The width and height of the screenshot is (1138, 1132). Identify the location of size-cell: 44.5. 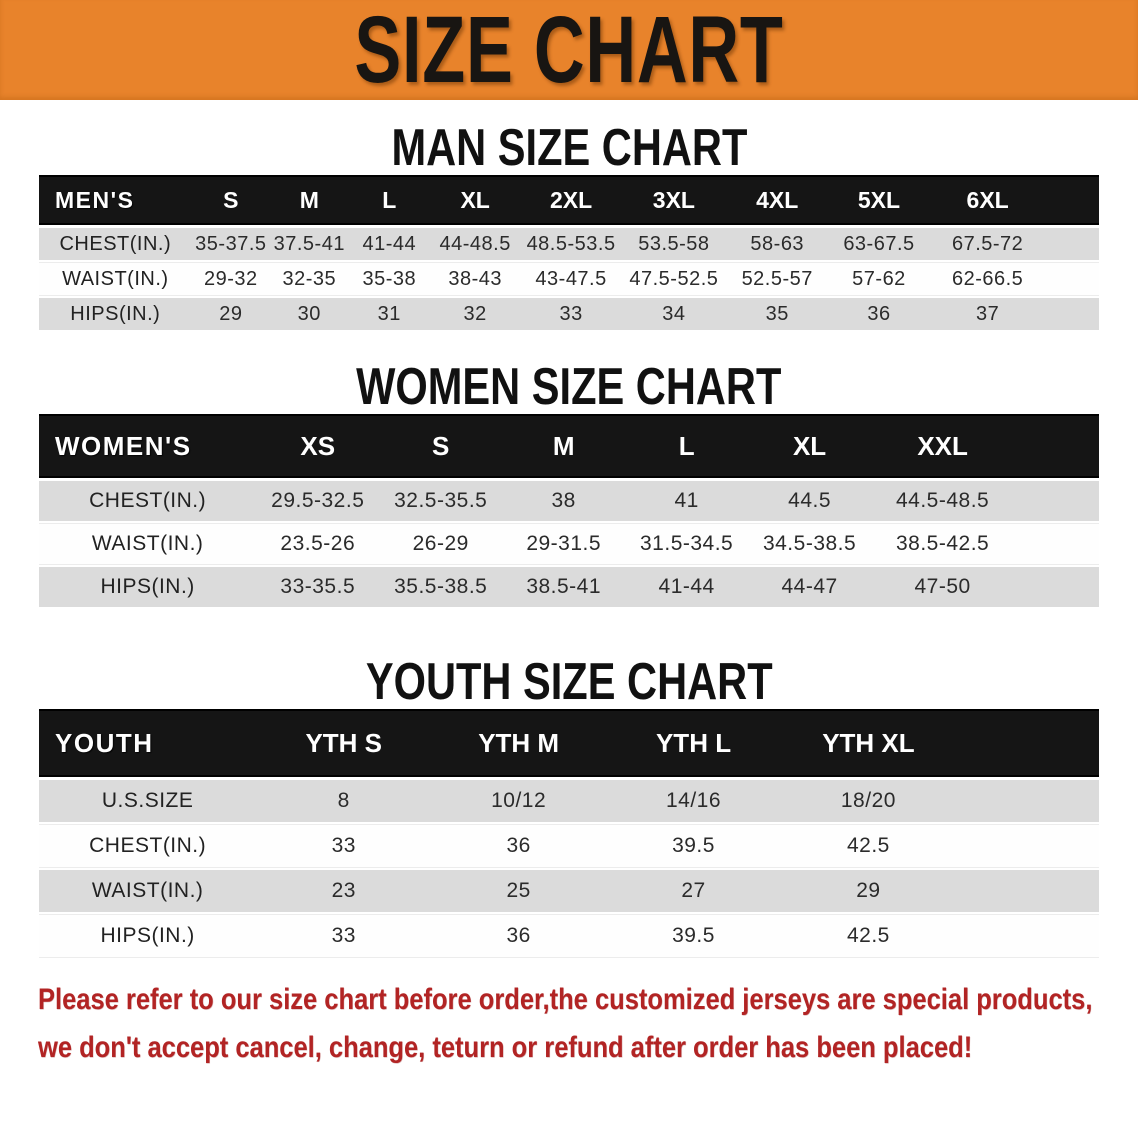
(810, 501).